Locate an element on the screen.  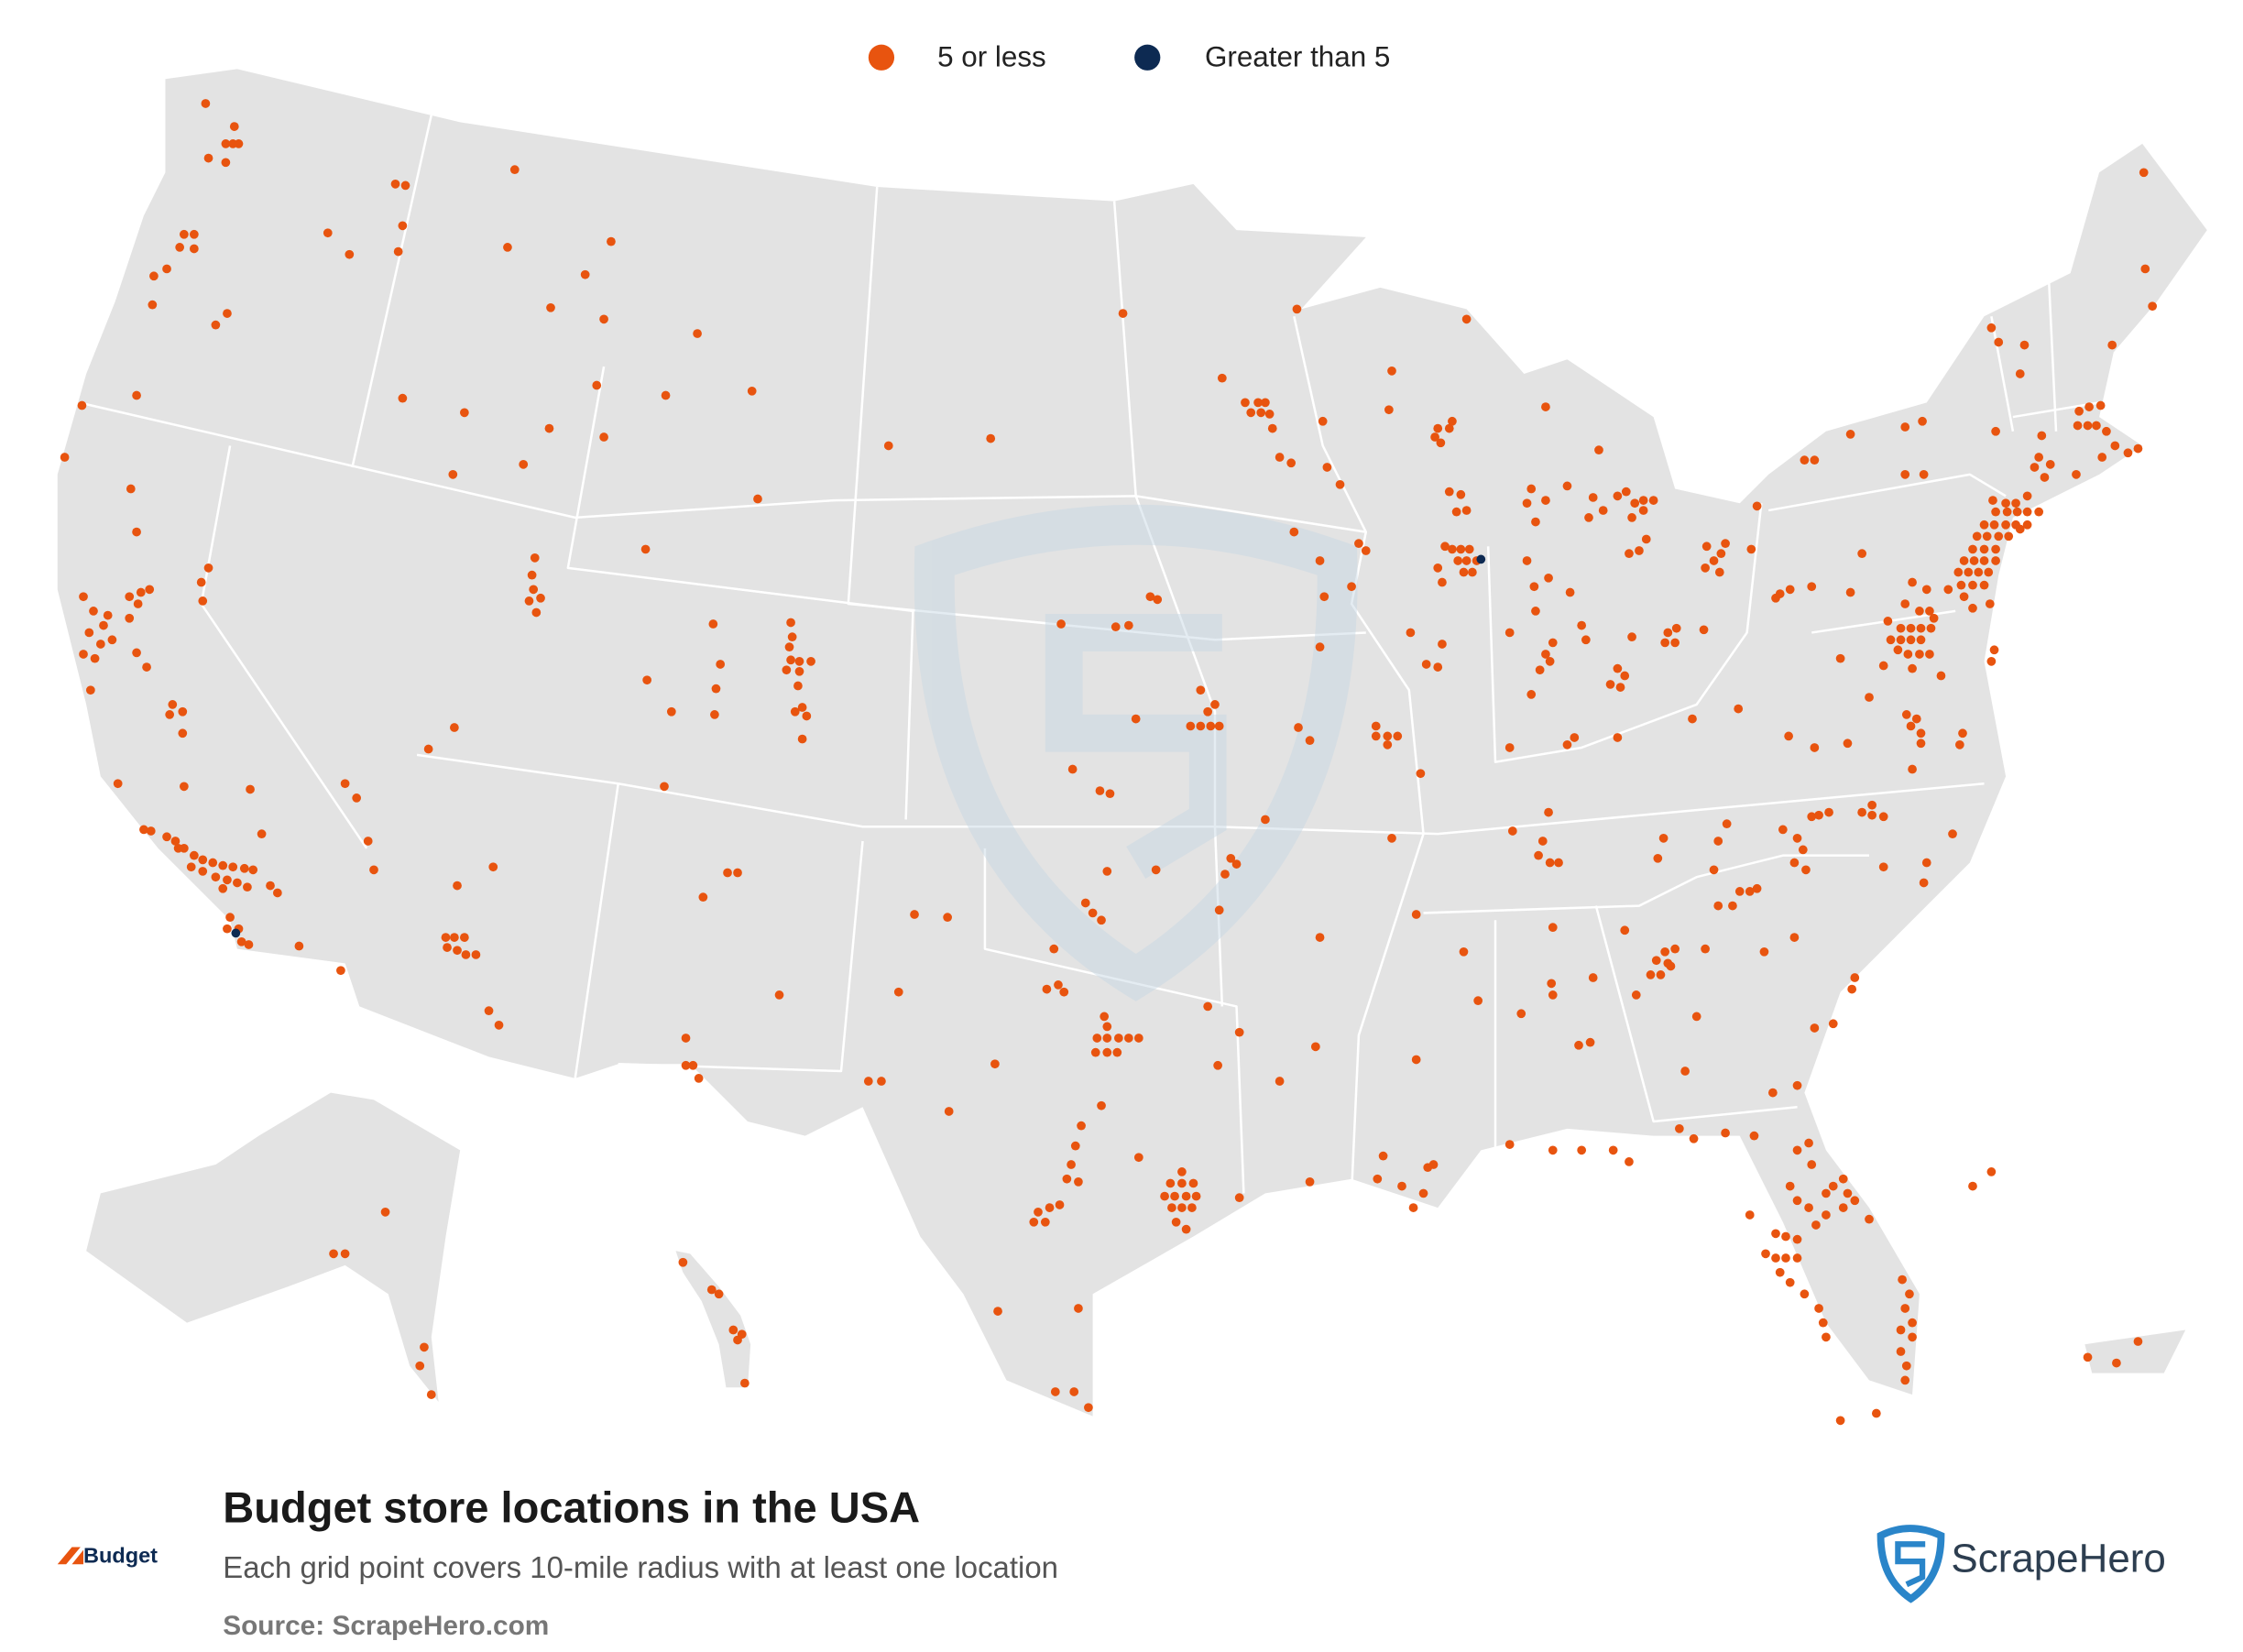
watermark-s is located at coordinates (1136, 747).